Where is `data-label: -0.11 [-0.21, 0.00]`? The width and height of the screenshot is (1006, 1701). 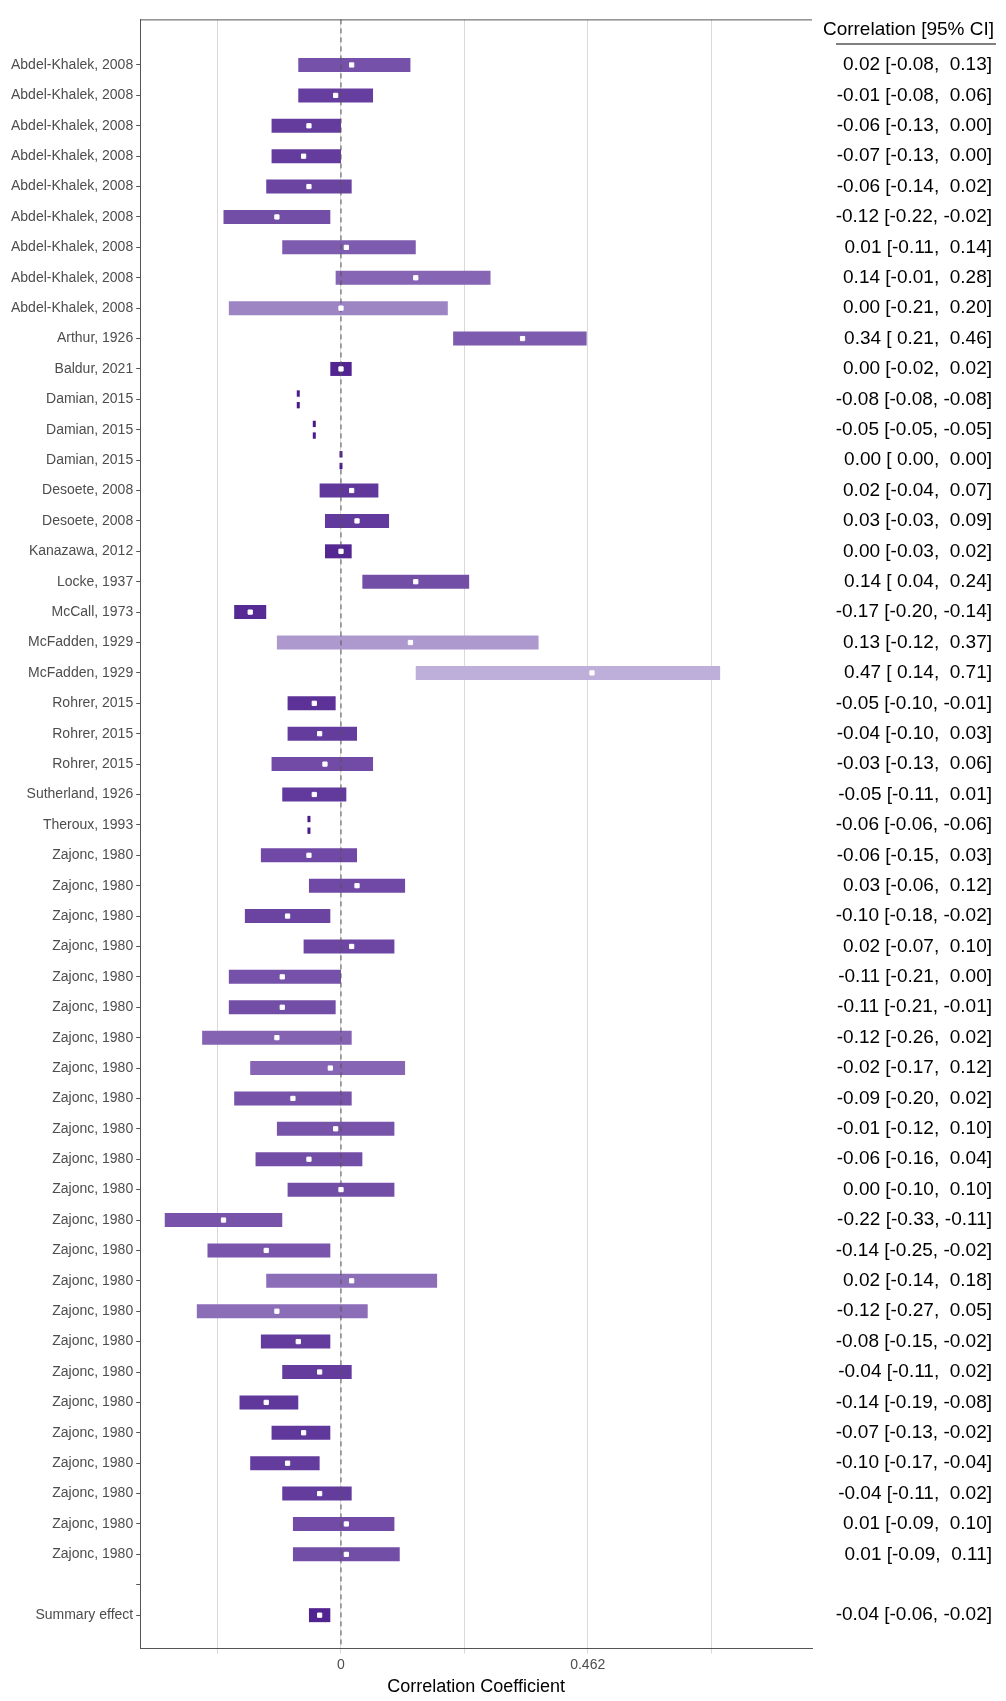 data-label: -0.11 [-0.21, 0.00] is located at coordinates (915, 976).